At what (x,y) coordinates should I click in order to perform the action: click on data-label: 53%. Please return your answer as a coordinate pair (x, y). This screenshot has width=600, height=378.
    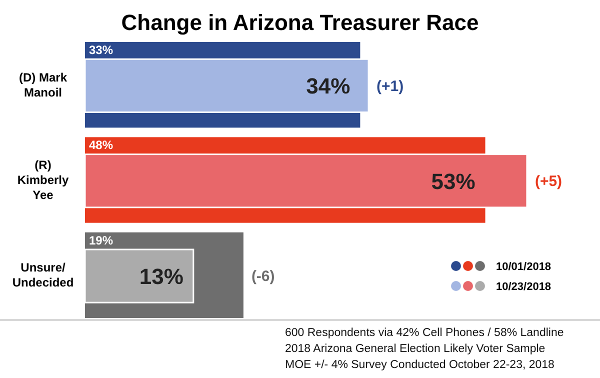
    Looking at the image, I should click on (453, 181).